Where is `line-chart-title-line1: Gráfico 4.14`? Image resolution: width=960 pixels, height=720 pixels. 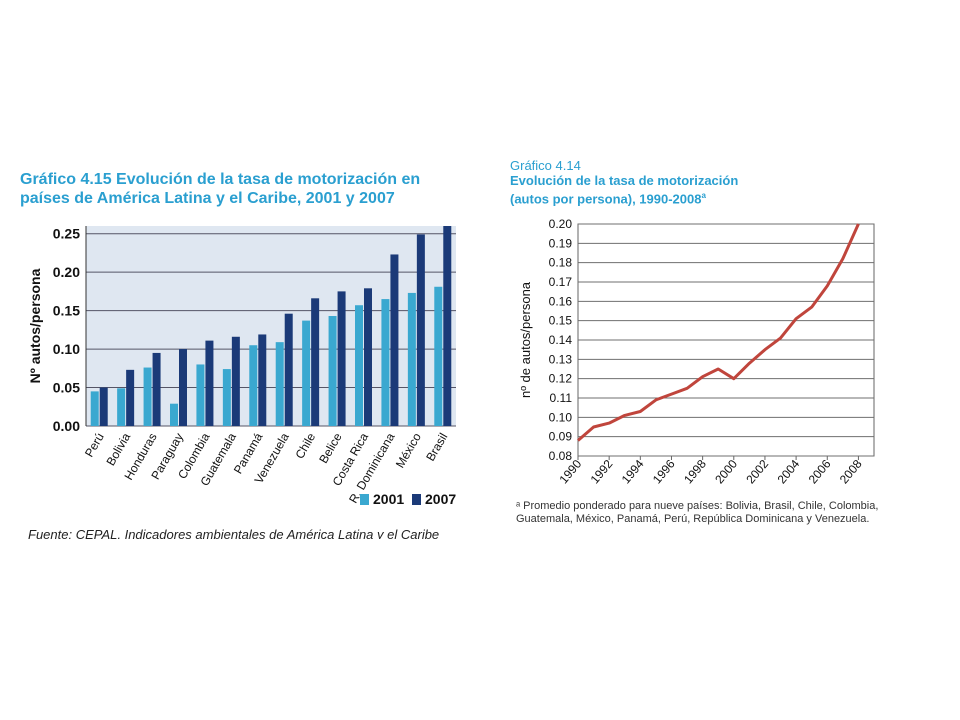
line-chart-title-line1: Gráfico 4.14 is located at coordinates (545, 165).